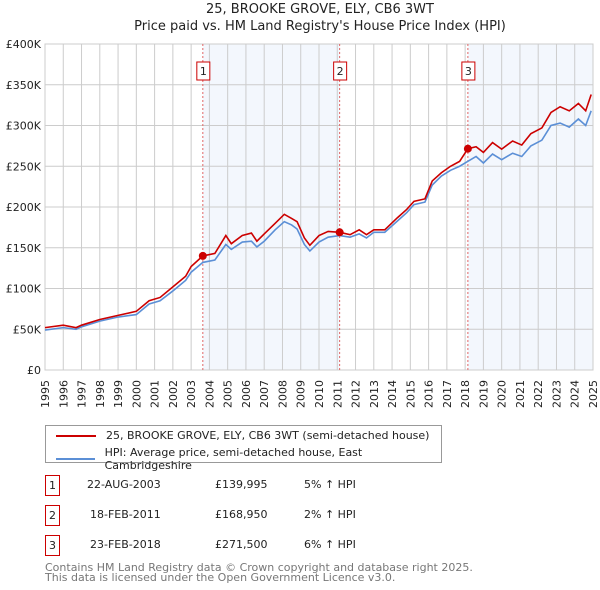  What do you see at coordinates (593, 394) in the screenshot?
I see `x-tick-label: 2025` at bounding box center [593, 394].